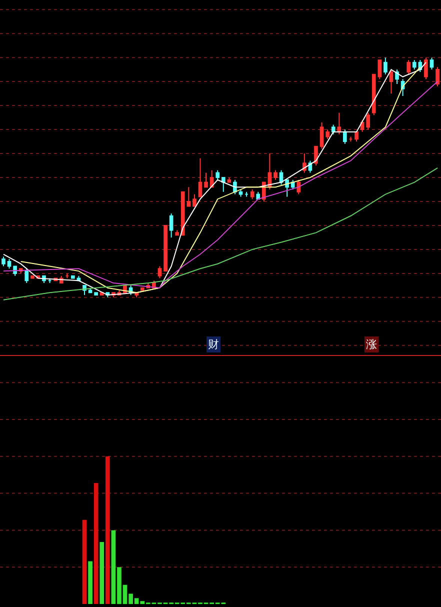  What do you see at coordinates (213, 344) in the screenshot?
I see `text: 财` at bounding box center [213, 344].